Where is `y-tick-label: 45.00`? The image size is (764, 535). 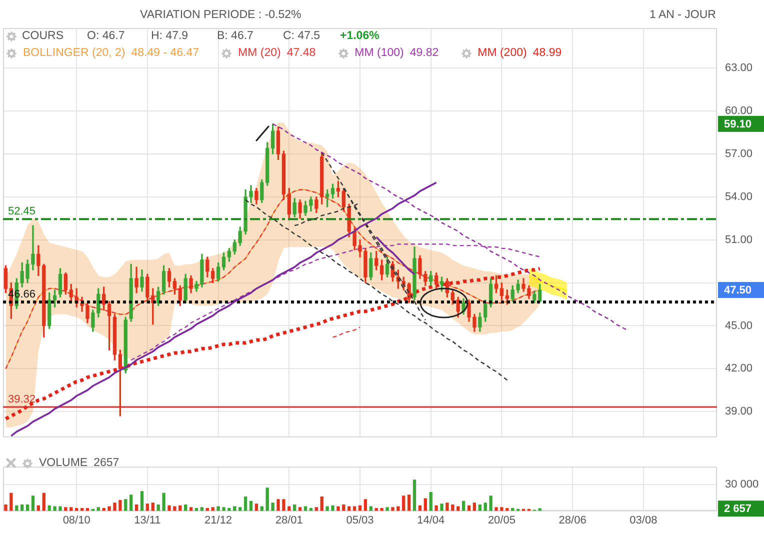
y-tick-label: 45.00 is located at coordinates (739, 326).